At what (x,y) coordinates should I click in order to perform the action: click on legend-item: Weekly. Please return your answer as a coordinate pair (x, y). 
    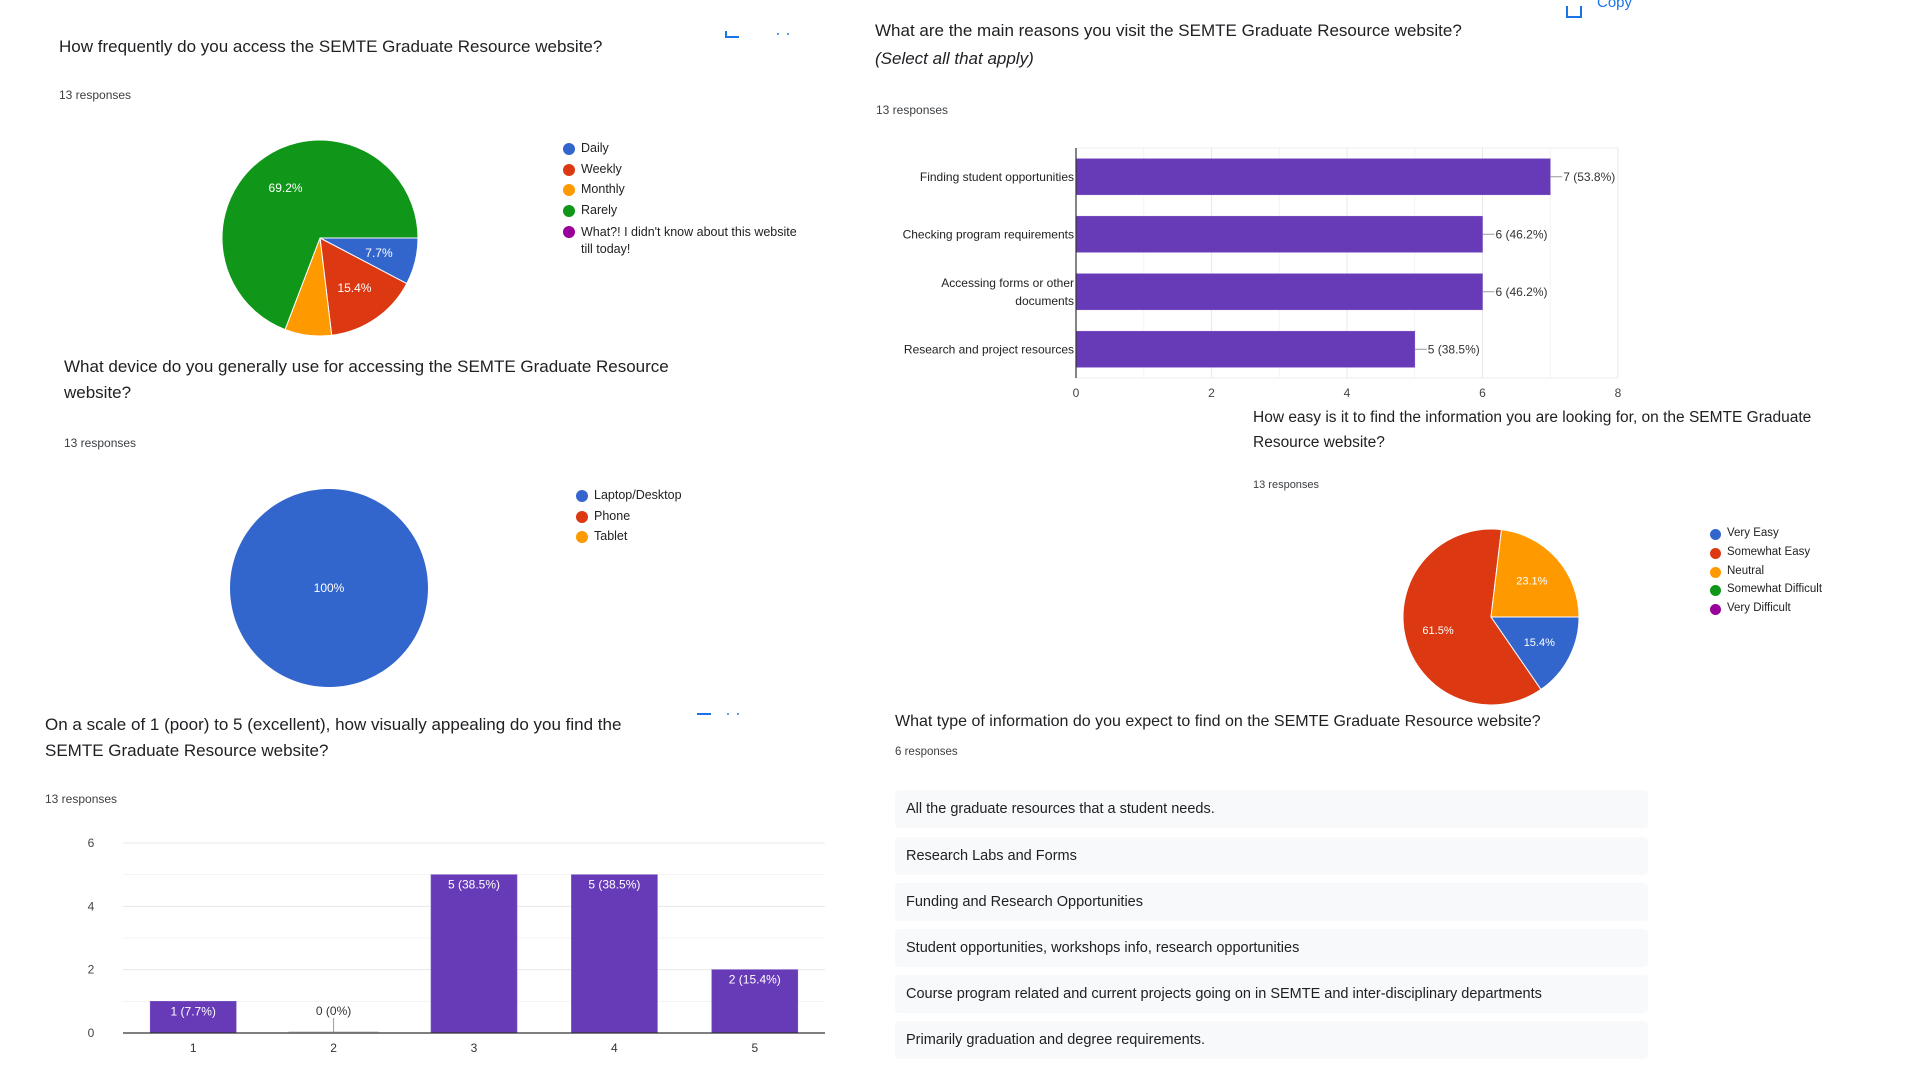
    Looking at the image, I should click on (687, 172).